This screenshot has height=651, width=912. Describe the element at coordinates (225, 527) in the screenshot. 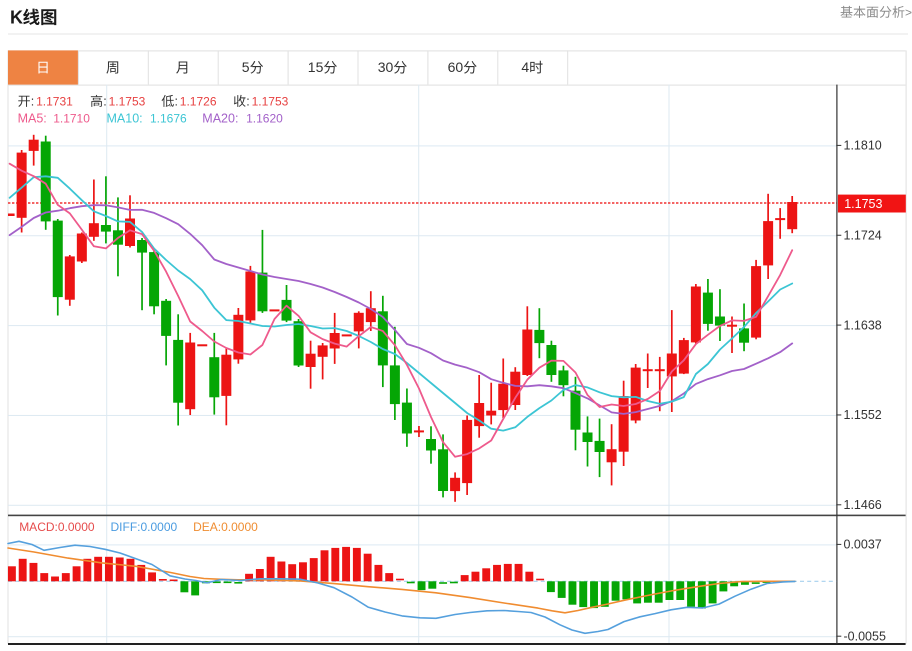

I see `svg-text: DEA:0.0000` at that location.